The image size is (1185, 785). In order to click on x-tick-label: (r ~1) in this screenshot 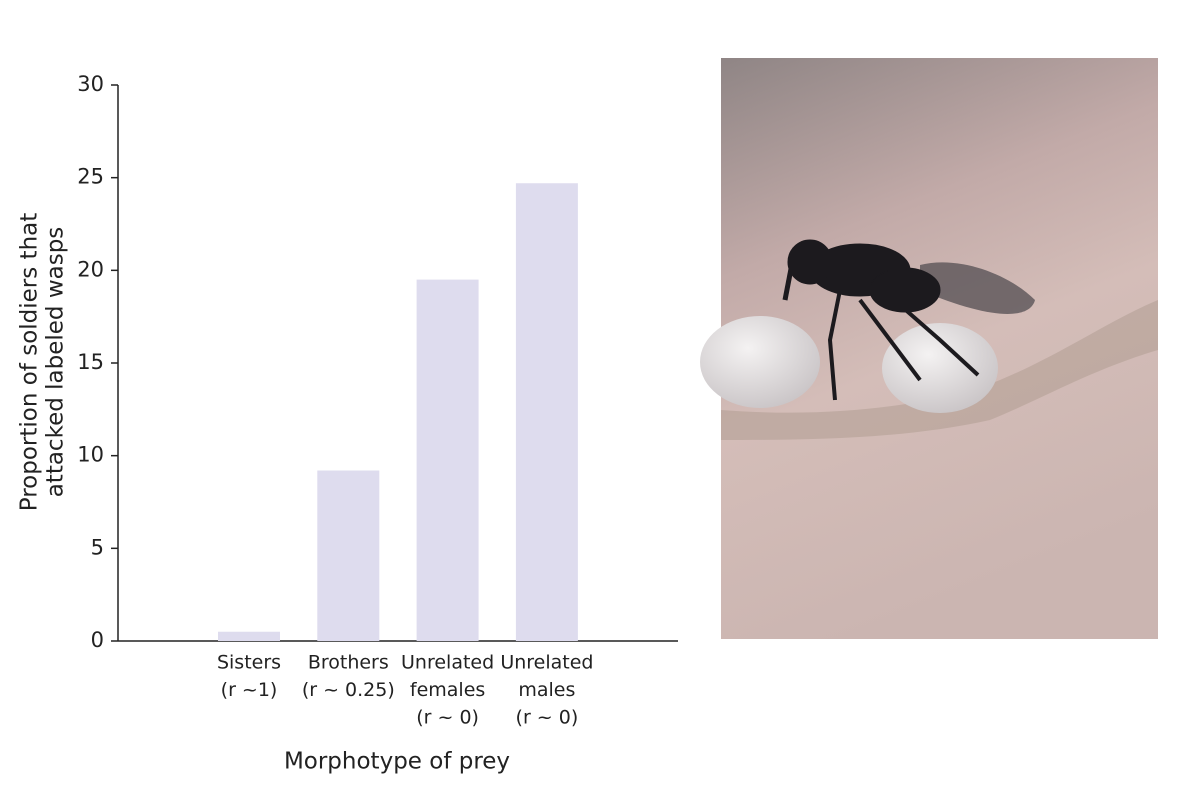, I will do `click(249, 690)`.